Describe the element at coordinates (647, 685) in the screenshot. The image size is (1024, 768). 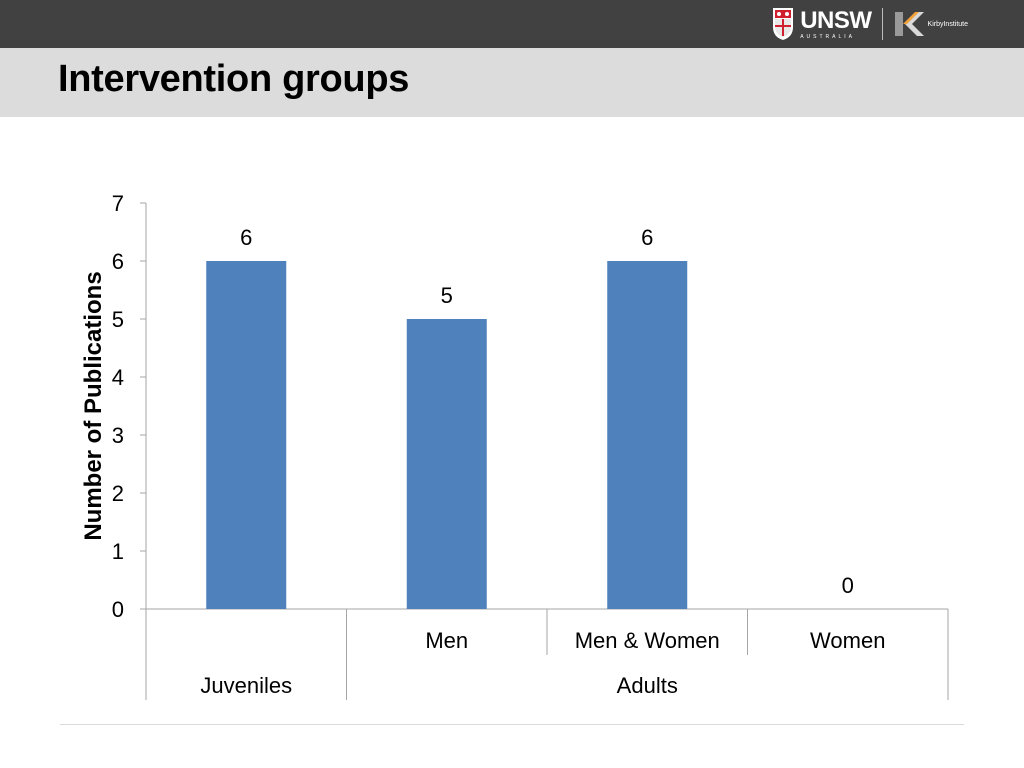
I see `x-group-label: Adults` at that location.